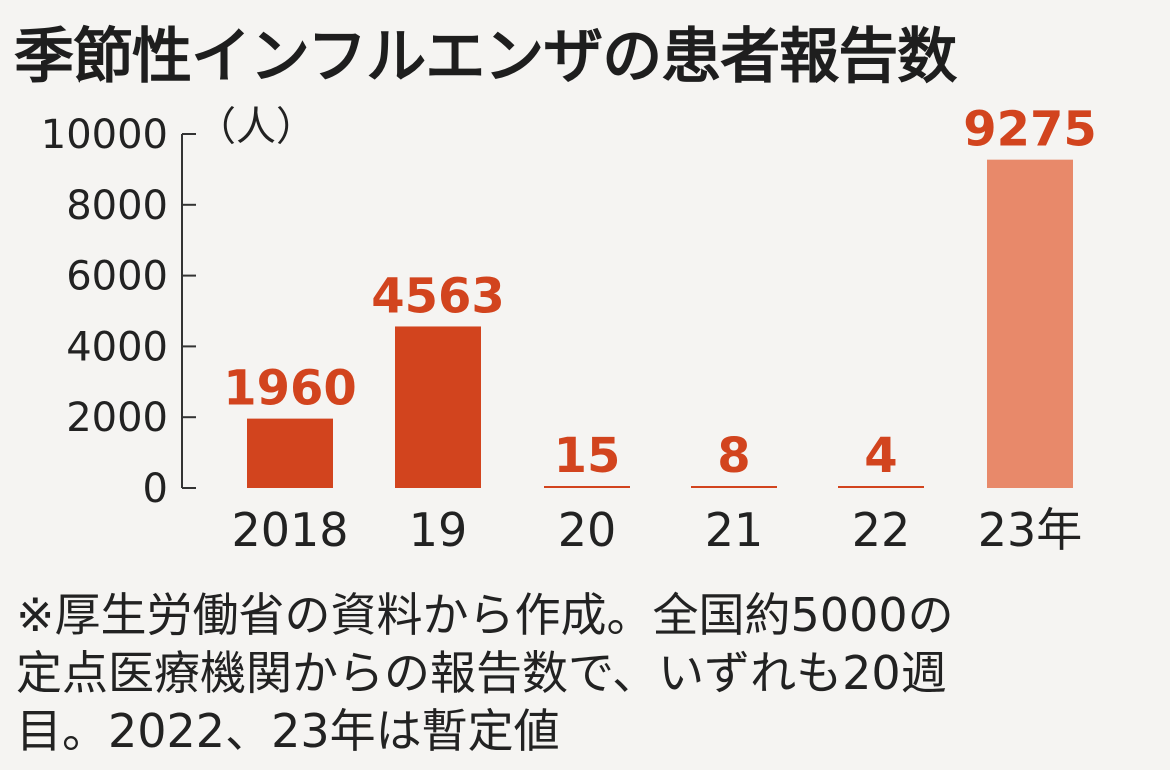  I want to click on x-category-label: 21, so click(734, 530).